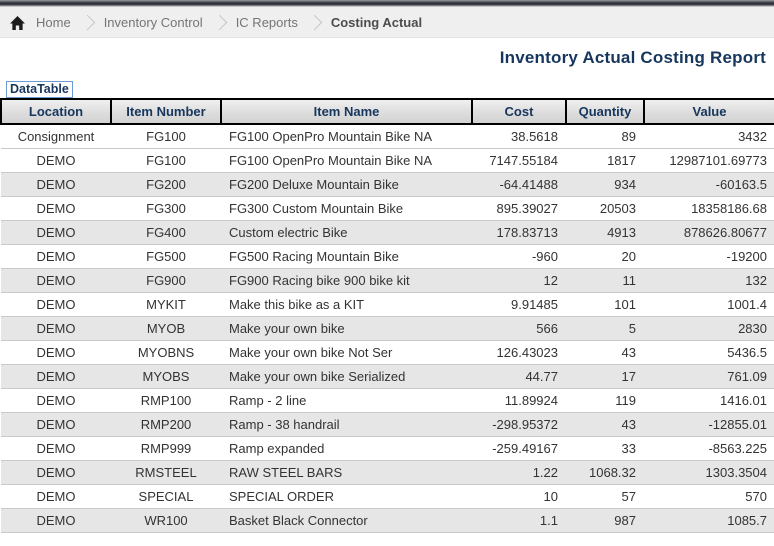 This screenshot has width=774, height=546. What do you see at coordinates (346, 208) in the screenshot?
I see `cell-item-name: FG300 Custom Mountain Bike` at bounding box center [346, 208].